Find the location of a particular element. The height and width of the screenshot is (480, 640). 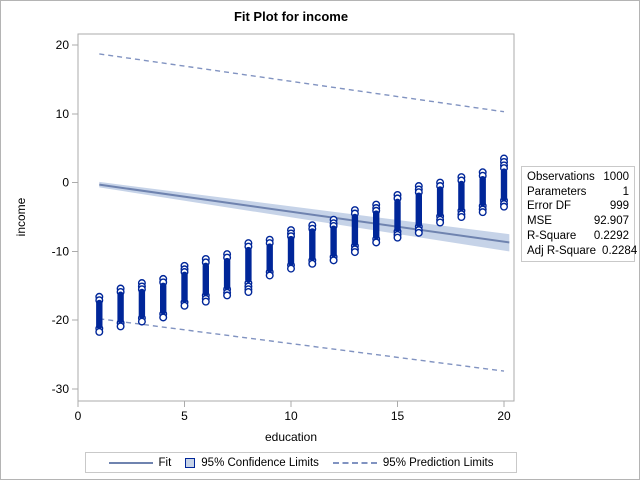

legend-label: 95% Confidence Limits is located at coordinates (260, 462).